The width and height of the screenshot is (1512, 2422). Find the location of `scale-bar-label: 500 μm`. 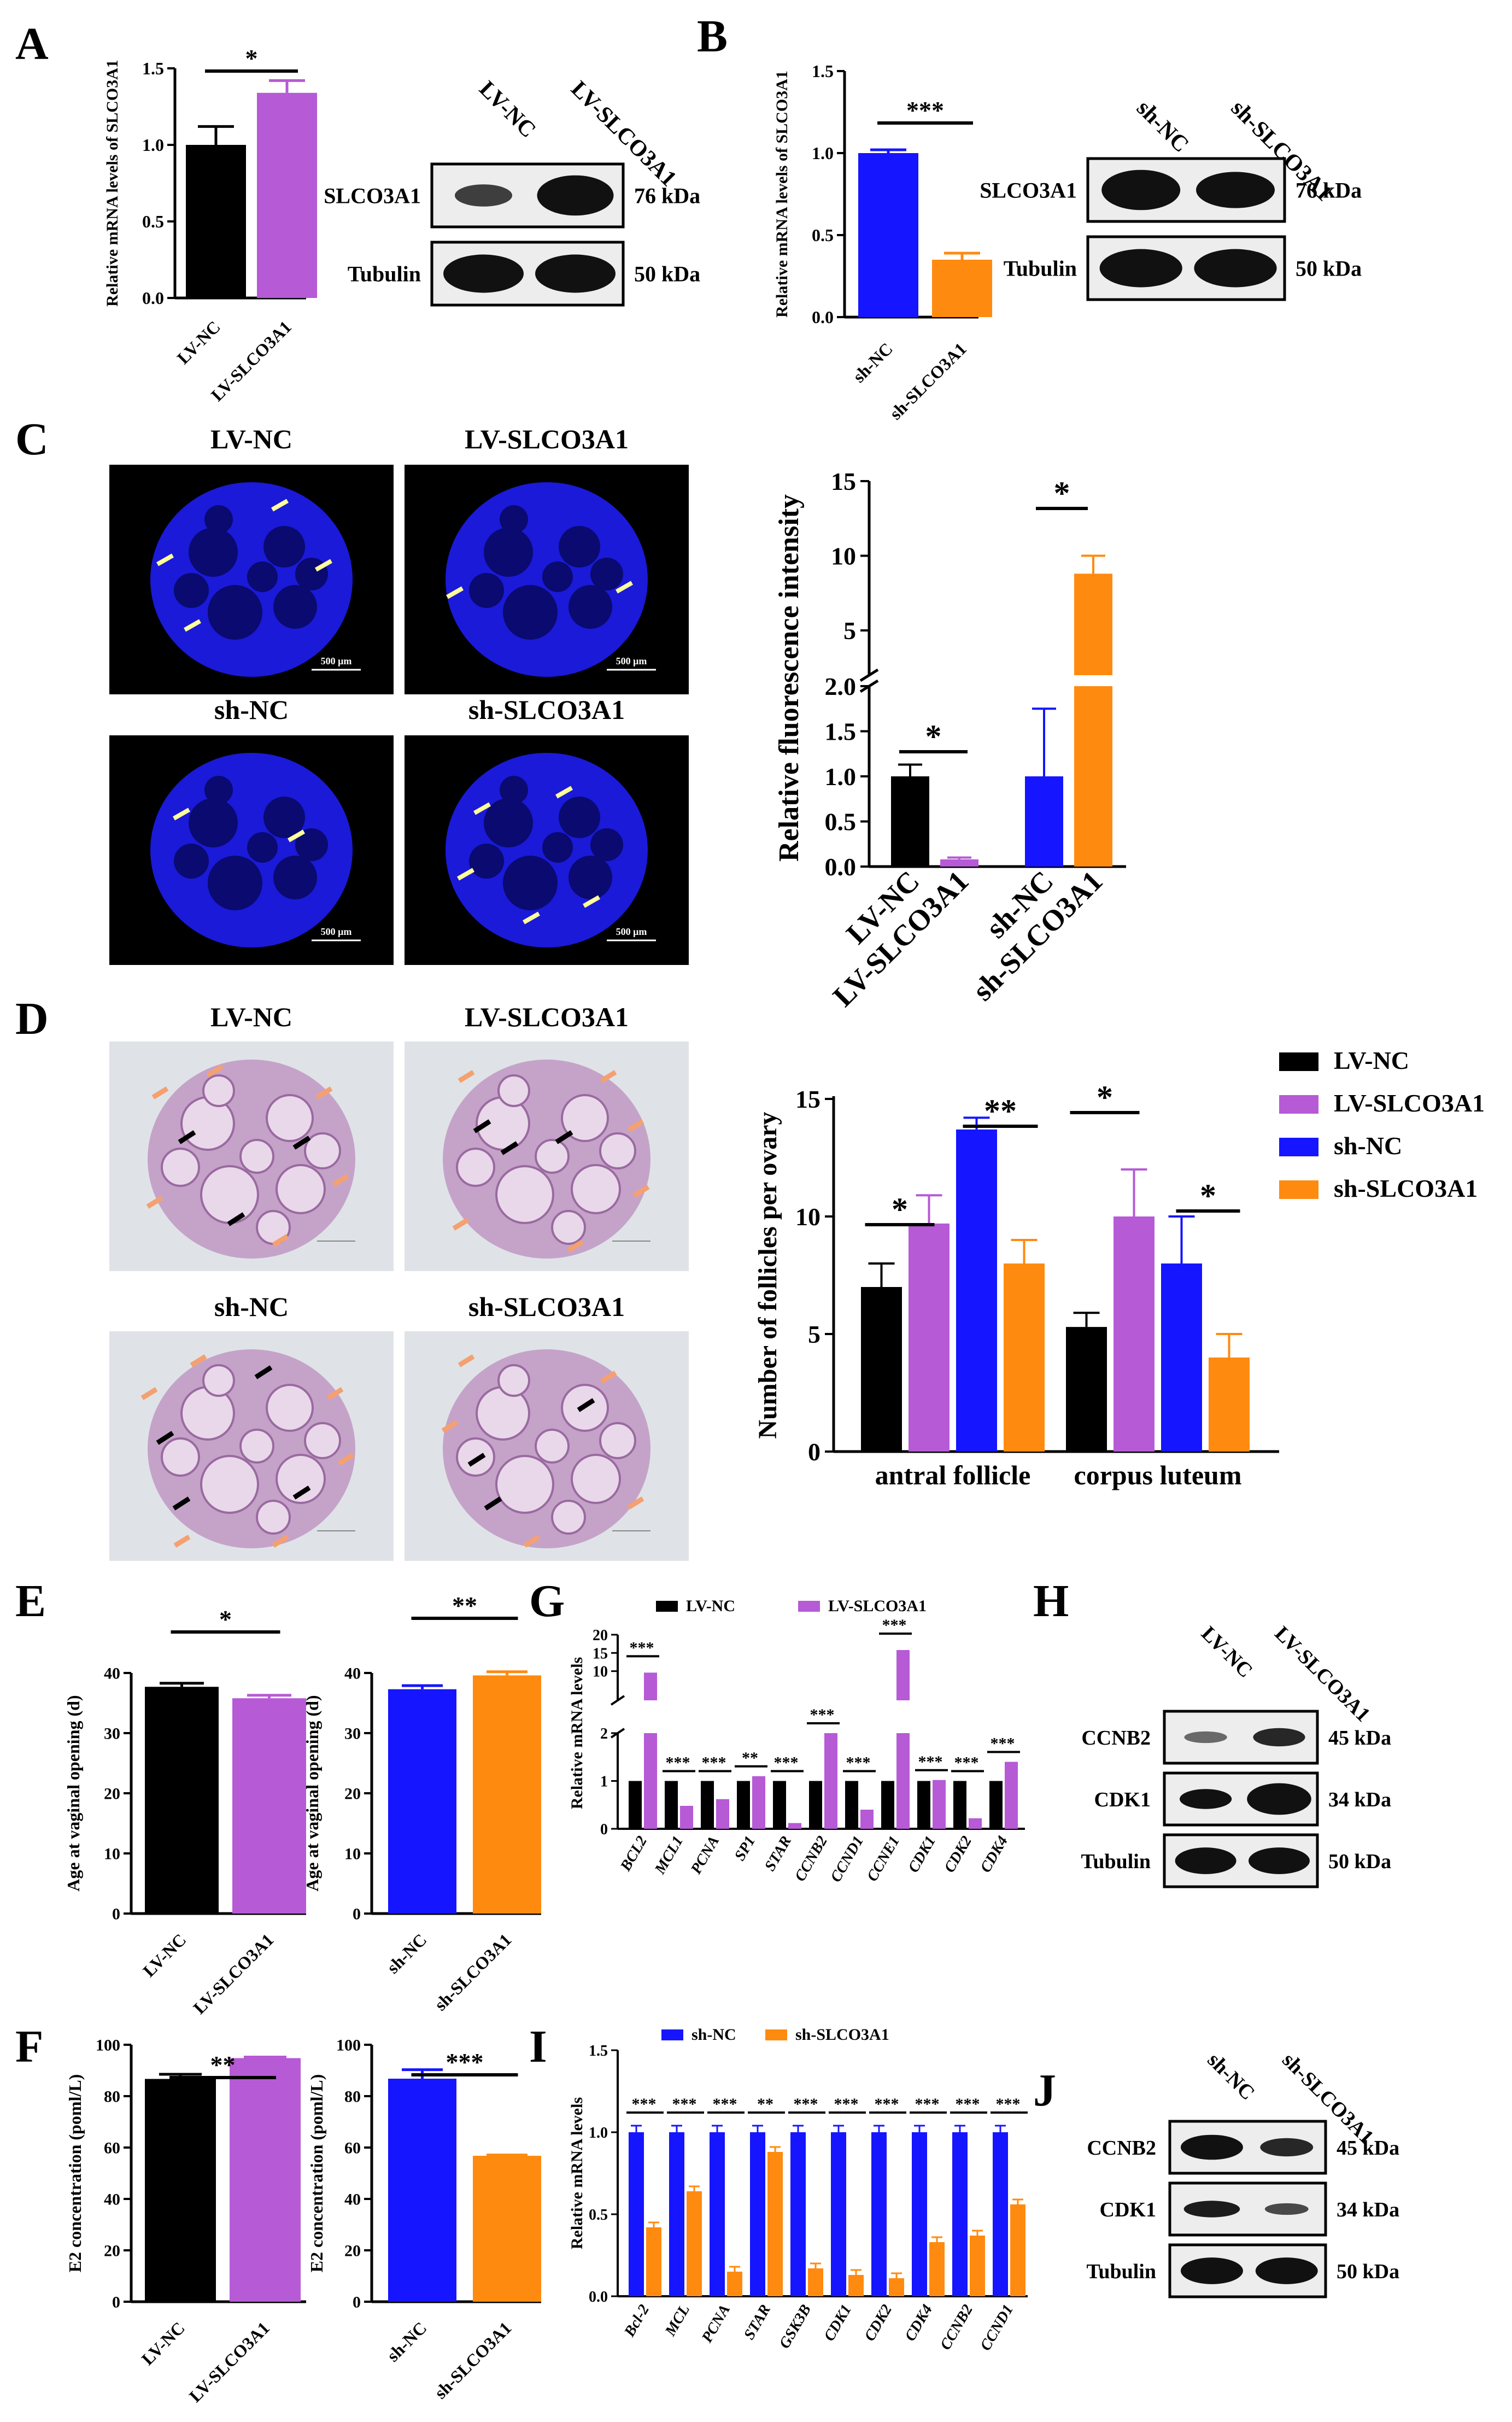

scale-bar-label: 500 μm is located at coordinates (336, 931).